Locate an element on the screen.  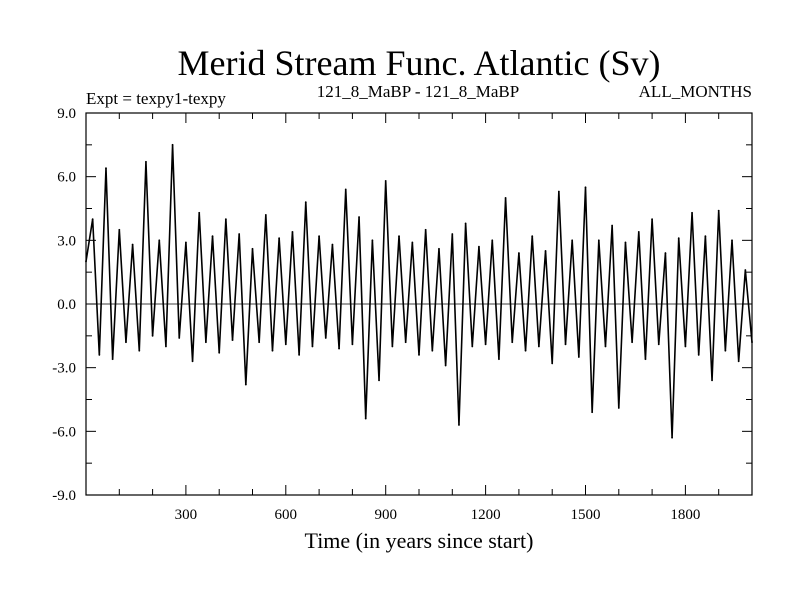
x-tick-label: 1500 is located at coordinates (586, 515).